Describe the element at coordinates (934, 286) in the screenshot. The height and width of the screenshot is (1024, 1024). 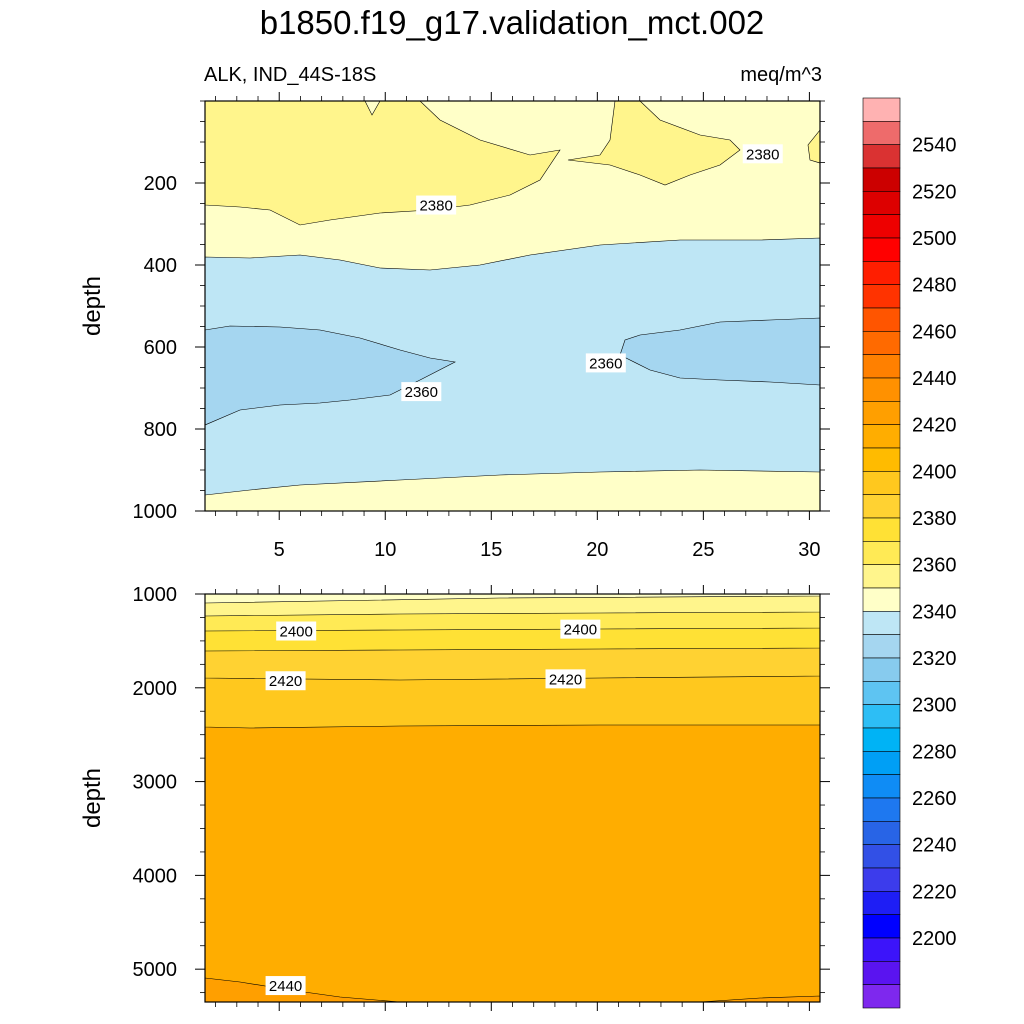
I see `colorbar-label: 2480` at that location.